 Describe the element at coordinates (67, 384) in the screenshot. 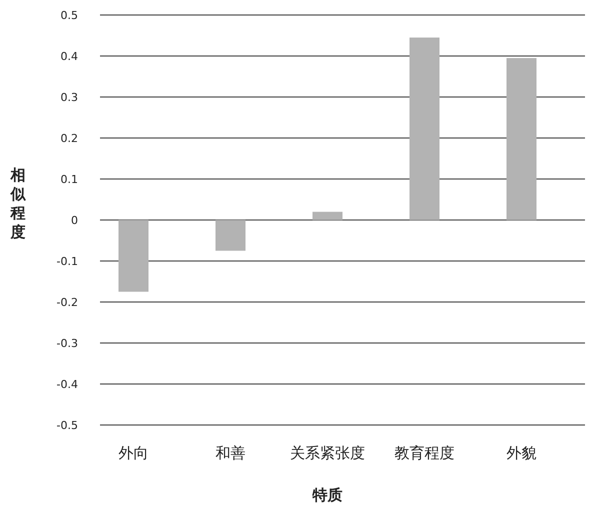

I see `y-tick-label: -0.4` at that location.